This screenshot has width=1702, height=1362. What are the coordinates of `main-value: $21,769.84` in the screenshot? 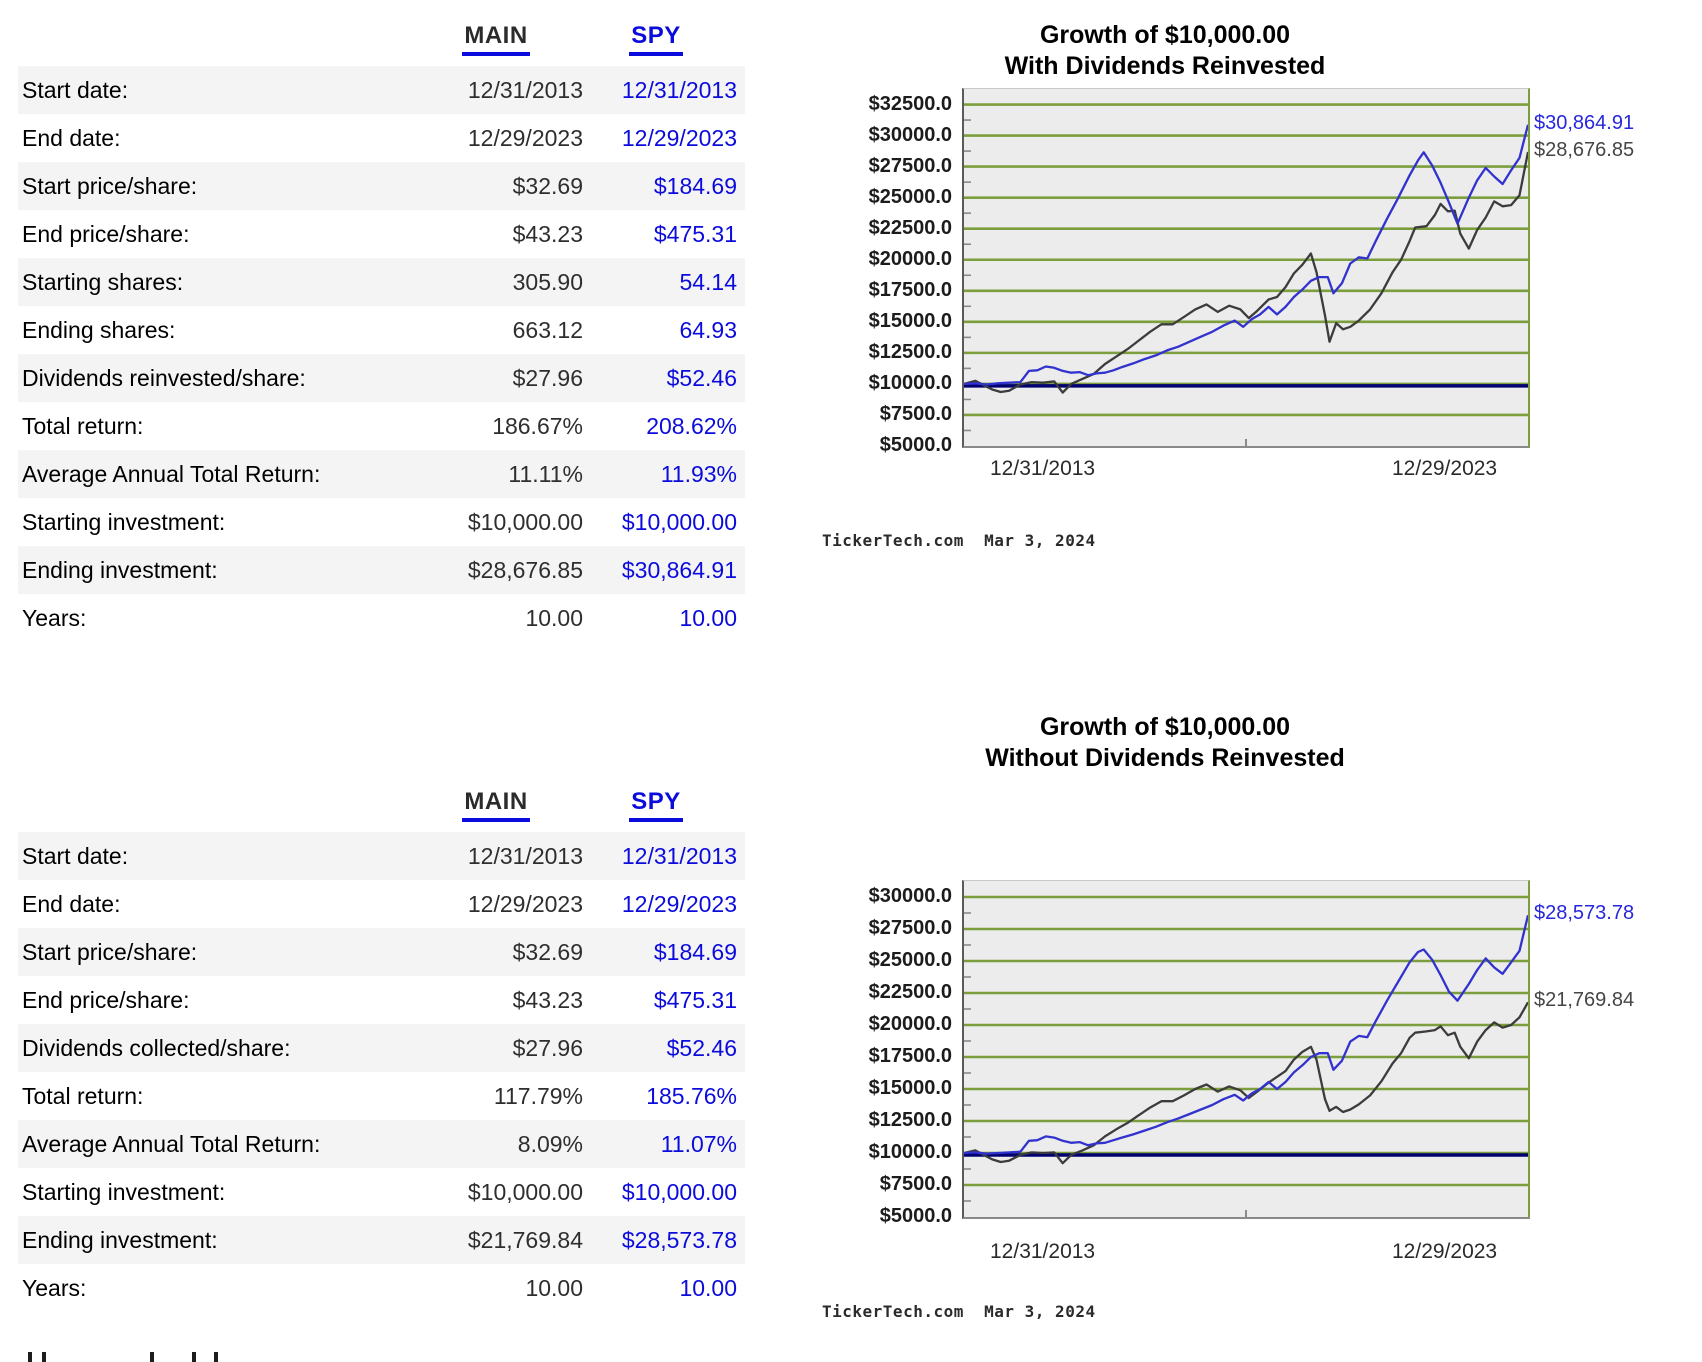 It's located at (525, 1240).